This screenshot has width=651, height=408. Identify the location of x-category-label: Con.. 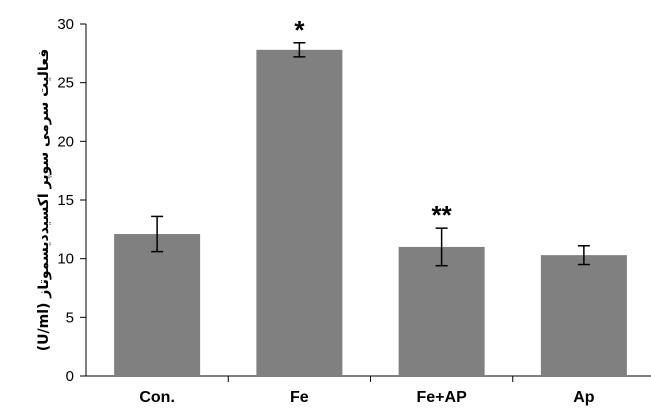
(157, 397).